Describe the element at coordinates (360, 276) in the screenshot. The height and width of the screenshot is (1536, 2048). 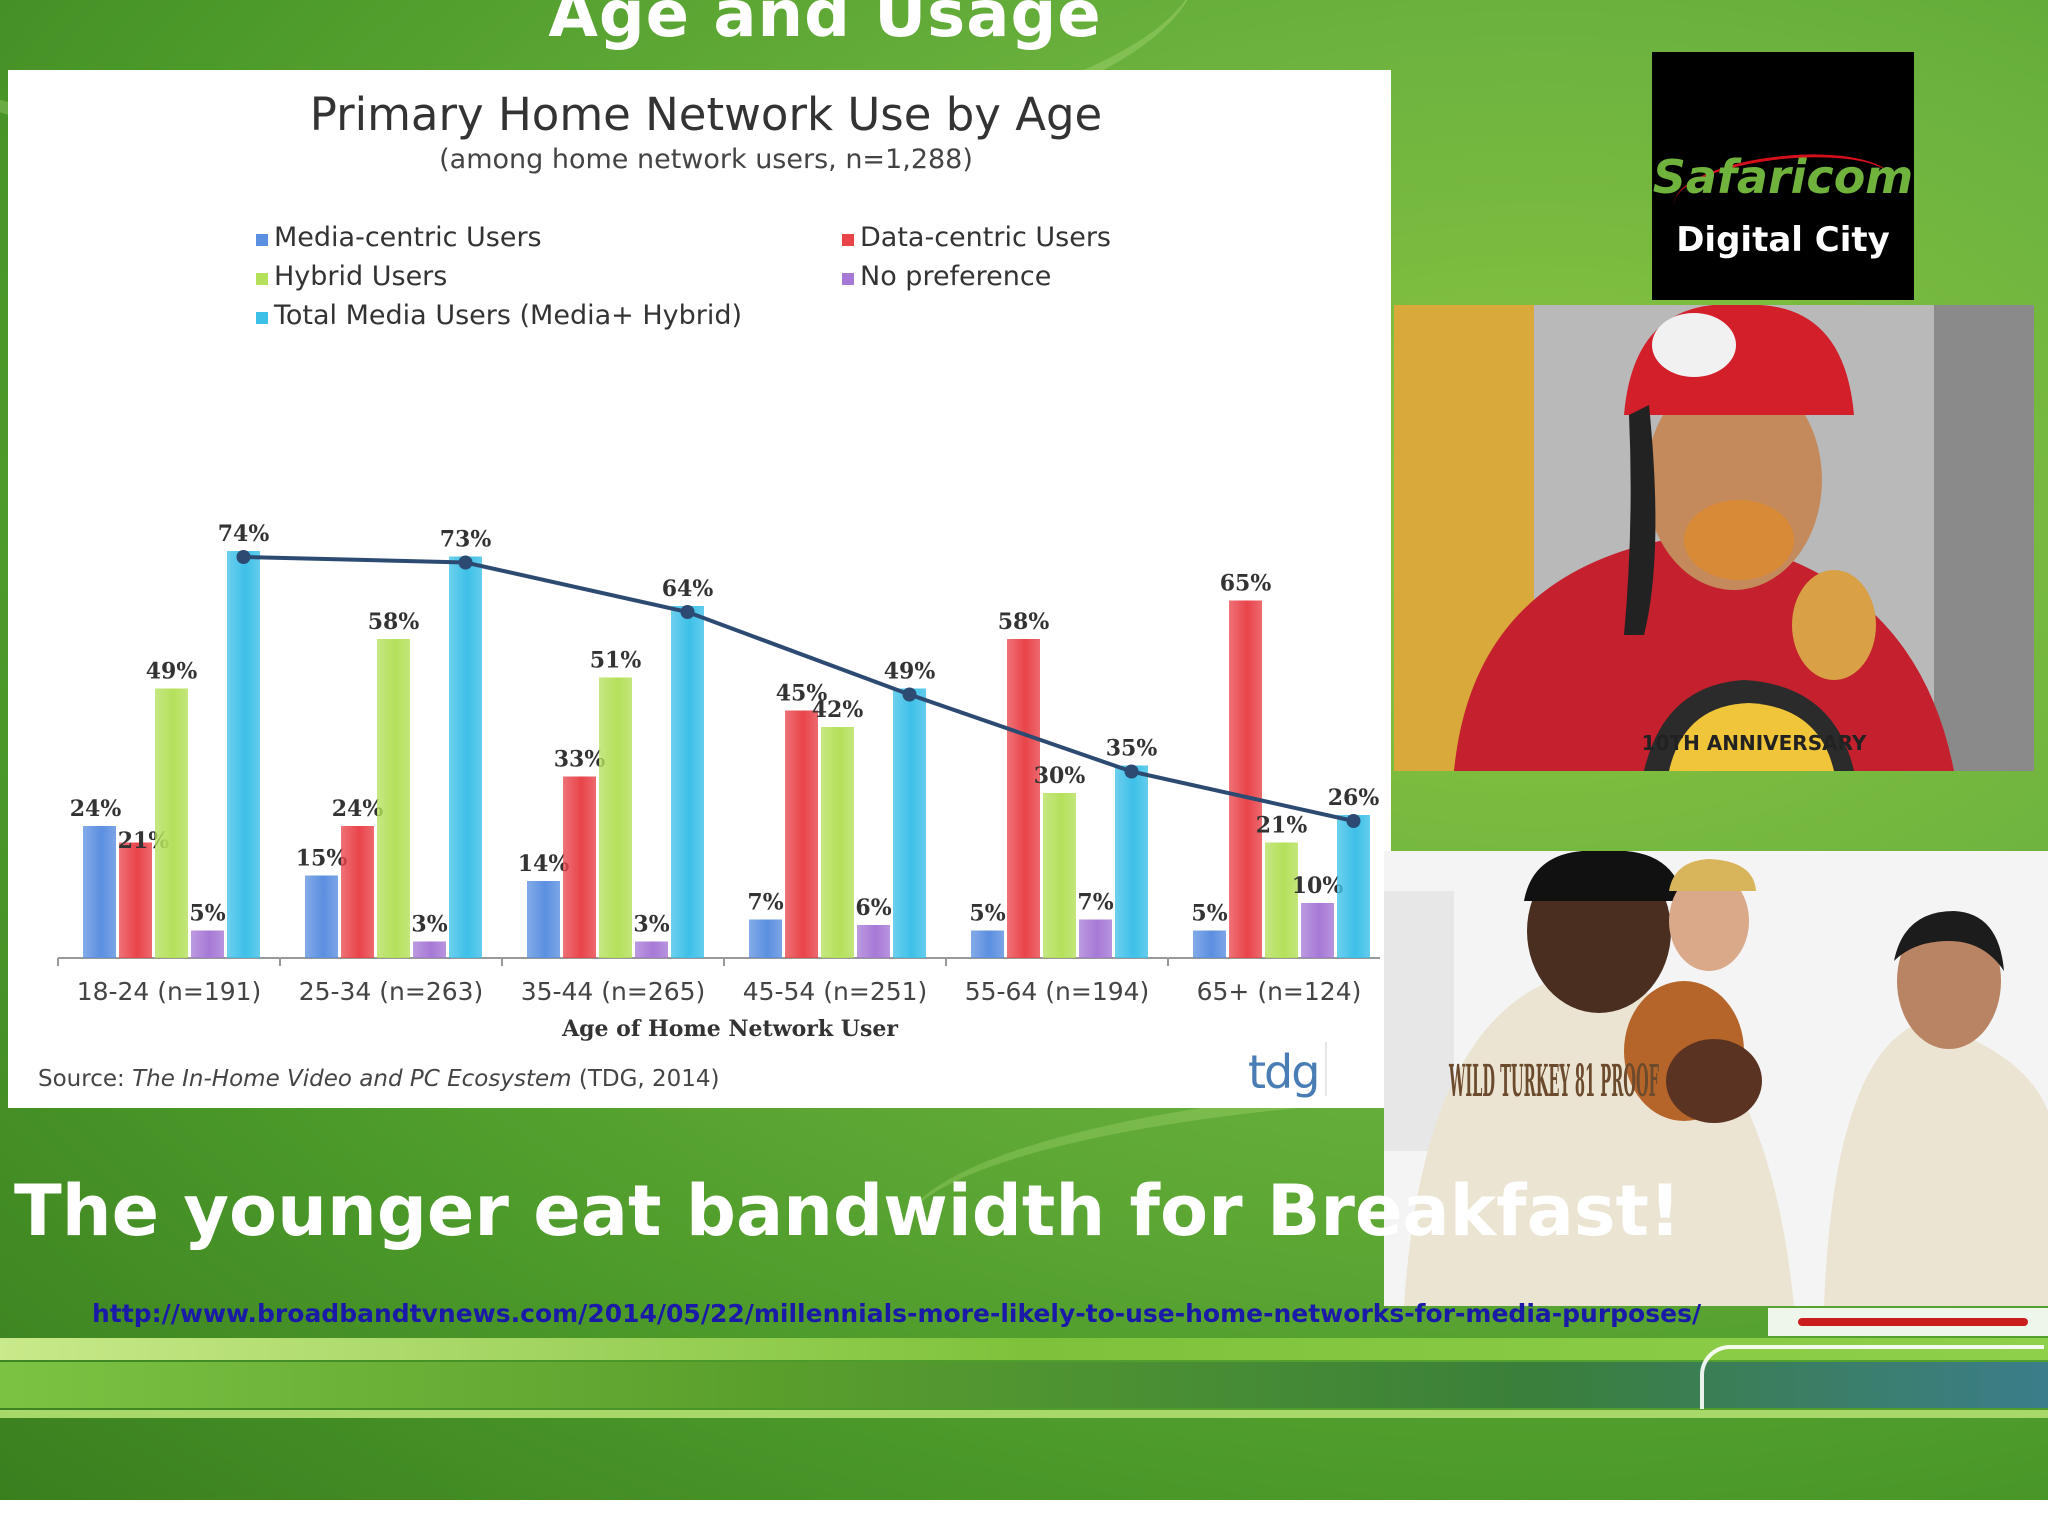
I see `legend-entry: Hybrid Users` at that location.